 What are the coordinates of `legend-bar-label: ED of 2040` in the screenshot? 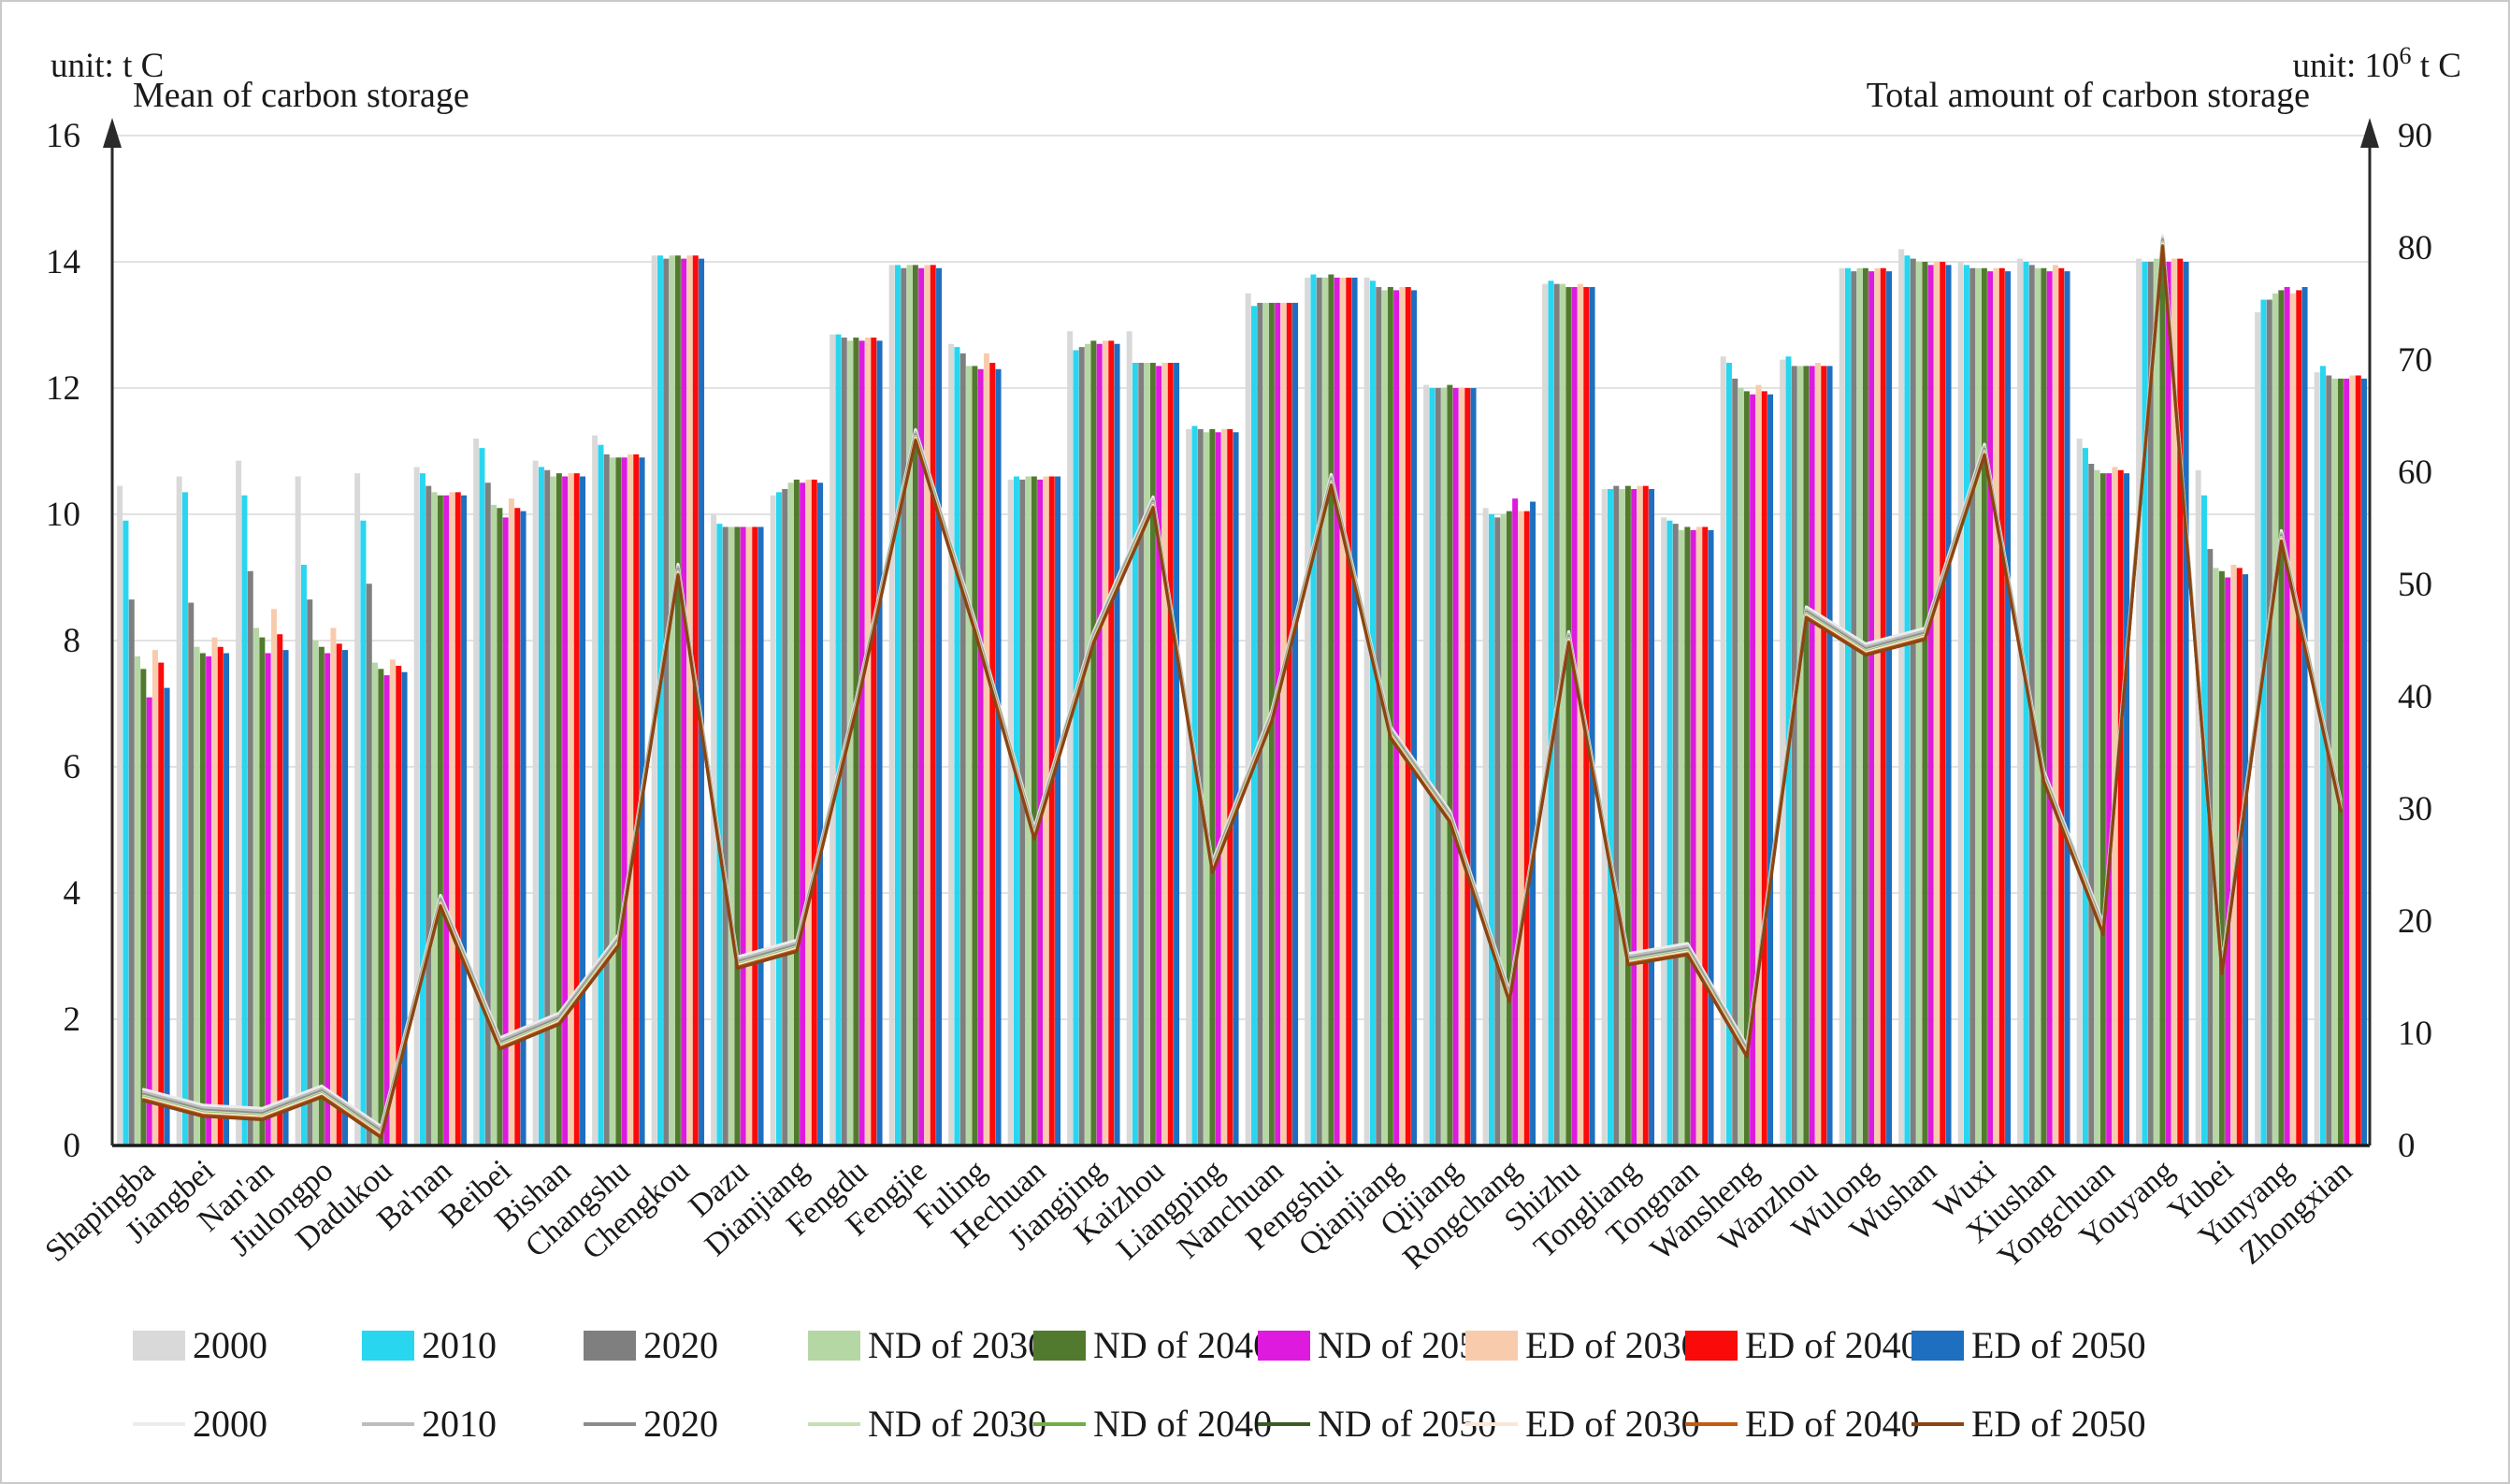 It's located at (1832, 1345).